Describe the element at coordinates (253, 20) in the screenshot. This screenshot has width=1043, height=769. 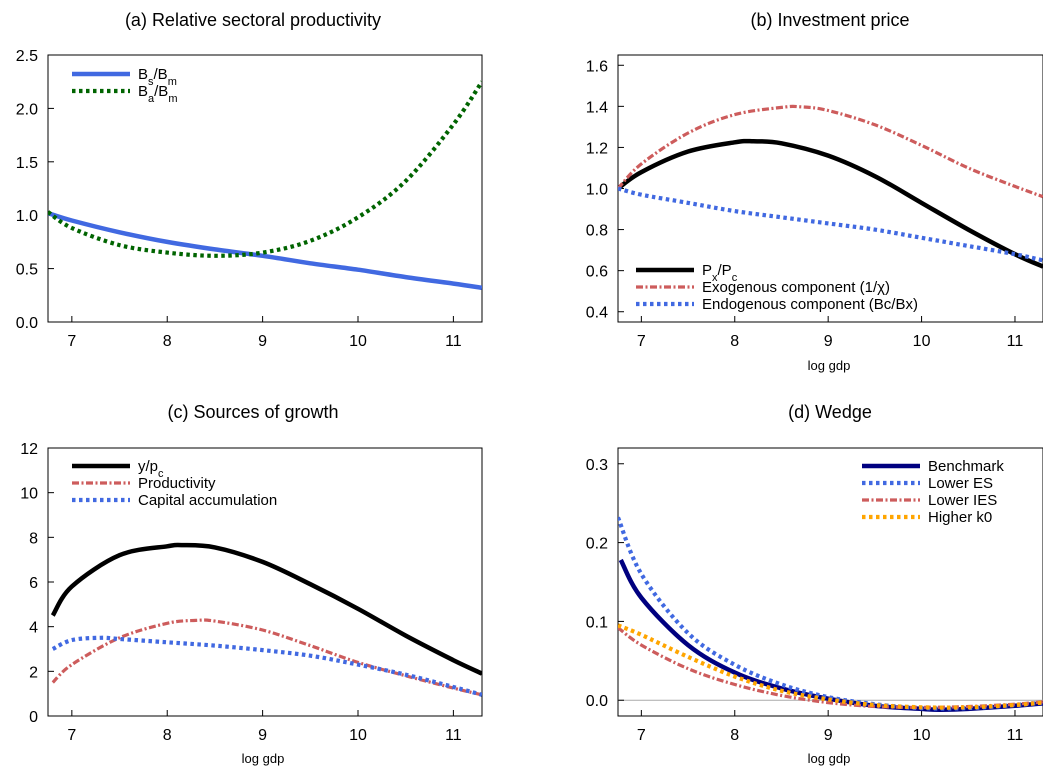
I see `panel-a-title: (a) Relative sectoral productivity` at that location.